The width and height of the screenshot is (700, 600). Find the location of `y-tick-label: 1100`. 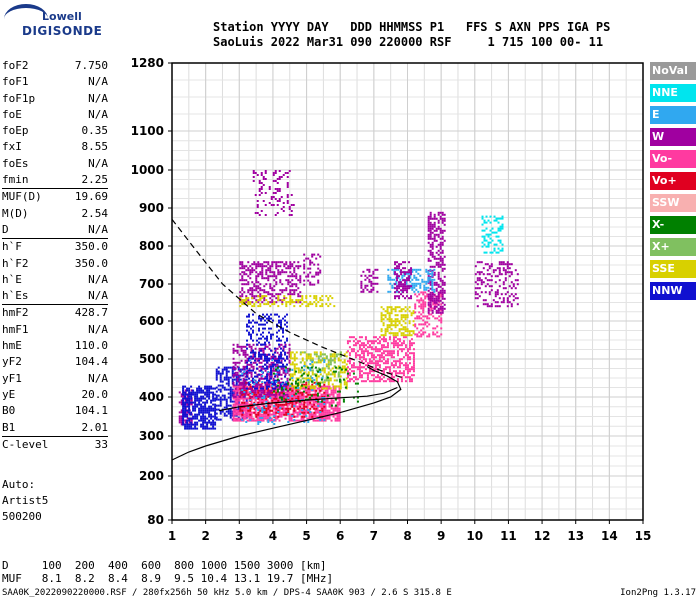

y-tick-label: 1100 is located at coordinates (147, 131).